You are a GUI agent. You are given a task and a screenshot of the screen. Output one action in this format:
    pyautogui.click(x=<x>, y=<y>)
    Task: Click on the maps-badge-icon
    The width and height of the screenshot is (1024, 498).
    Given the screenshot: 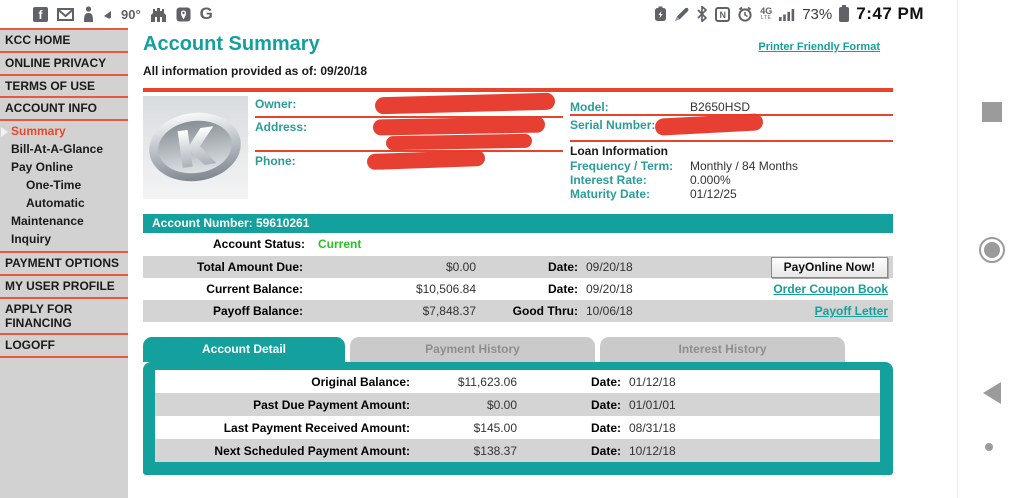 What is the action you would take?
    pyautogui.click(x=183, y=14)
    